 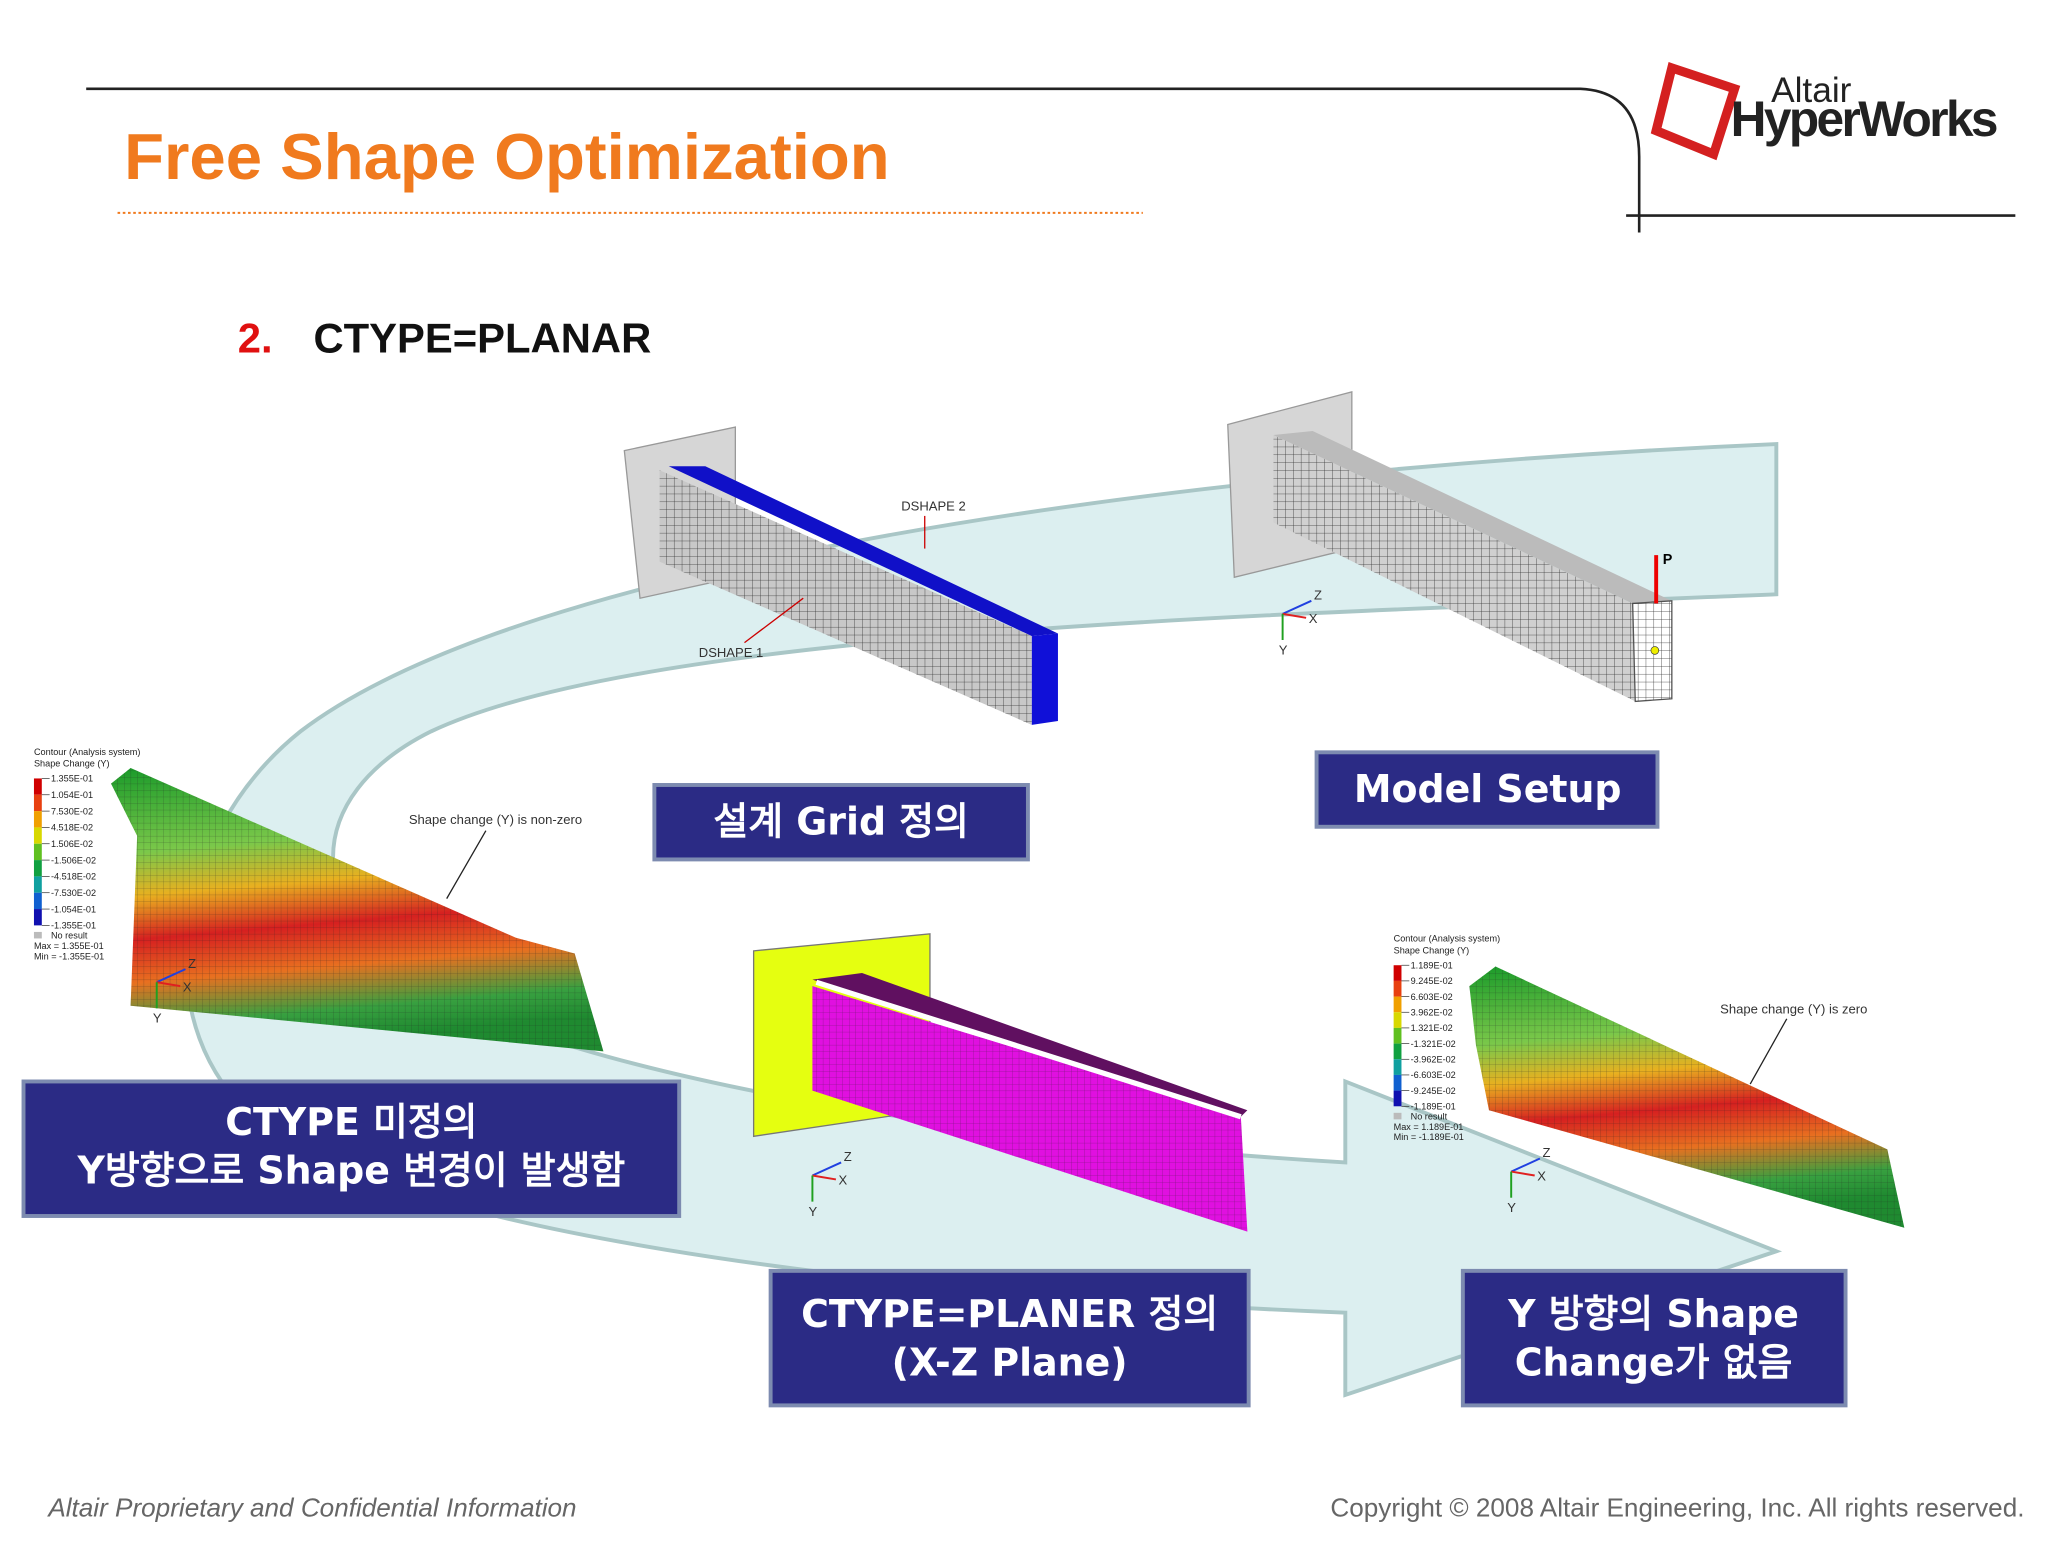 What do you see at coordinates (1432, 997) in the screenshot?
I see `legend-value: 6.603E-02` at bounding box center [1432, 997].